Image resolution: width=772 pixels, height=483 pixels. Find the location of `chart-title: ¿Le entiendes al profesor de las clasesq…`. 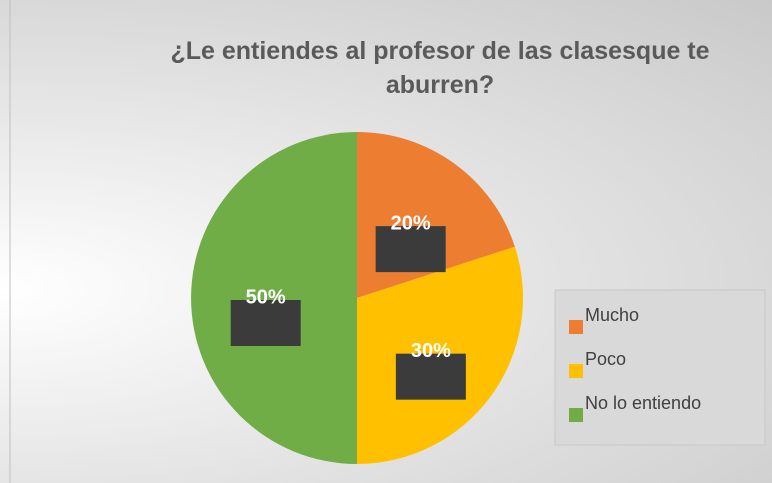

chart-title: ¿Le entiendes al profesor de las clasesq… is located at coordinates (440, 68).